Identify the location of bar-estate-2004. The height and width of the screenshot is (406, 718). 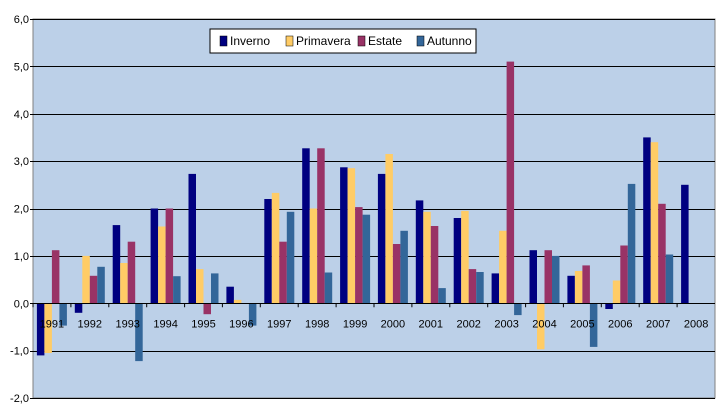
(548, 277).